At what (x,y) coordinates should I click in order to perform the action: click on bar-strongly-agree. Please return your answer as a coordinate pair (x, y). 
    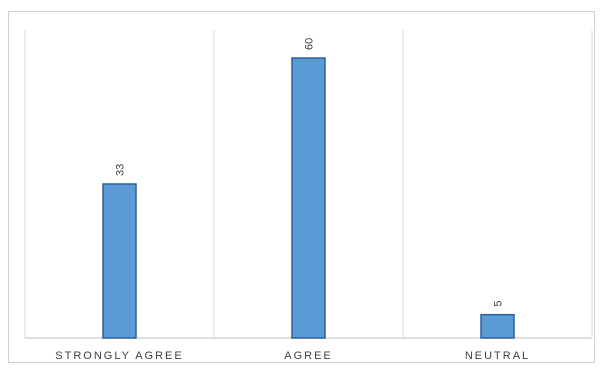
    Looking at the image, I should click on (119, 261).